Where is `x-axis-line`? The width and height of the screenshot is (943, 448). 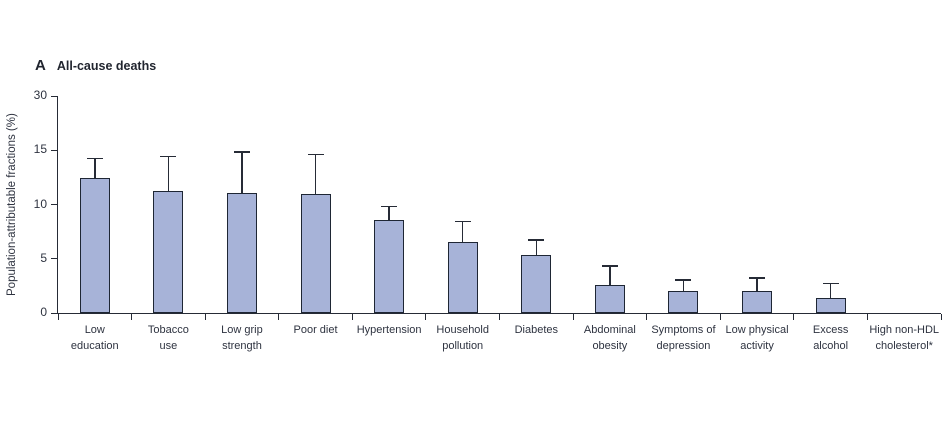 x-axis-line is located at coordinates (499, 313).